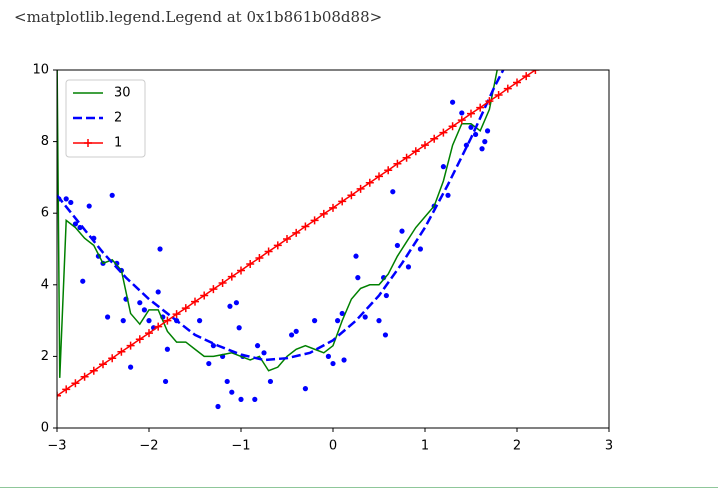 The image size is (718, 494). What do you see at coordinates (240, 446) in the screenshot?
I see `x-tick-label: −1` at bounding box center [240, 446].